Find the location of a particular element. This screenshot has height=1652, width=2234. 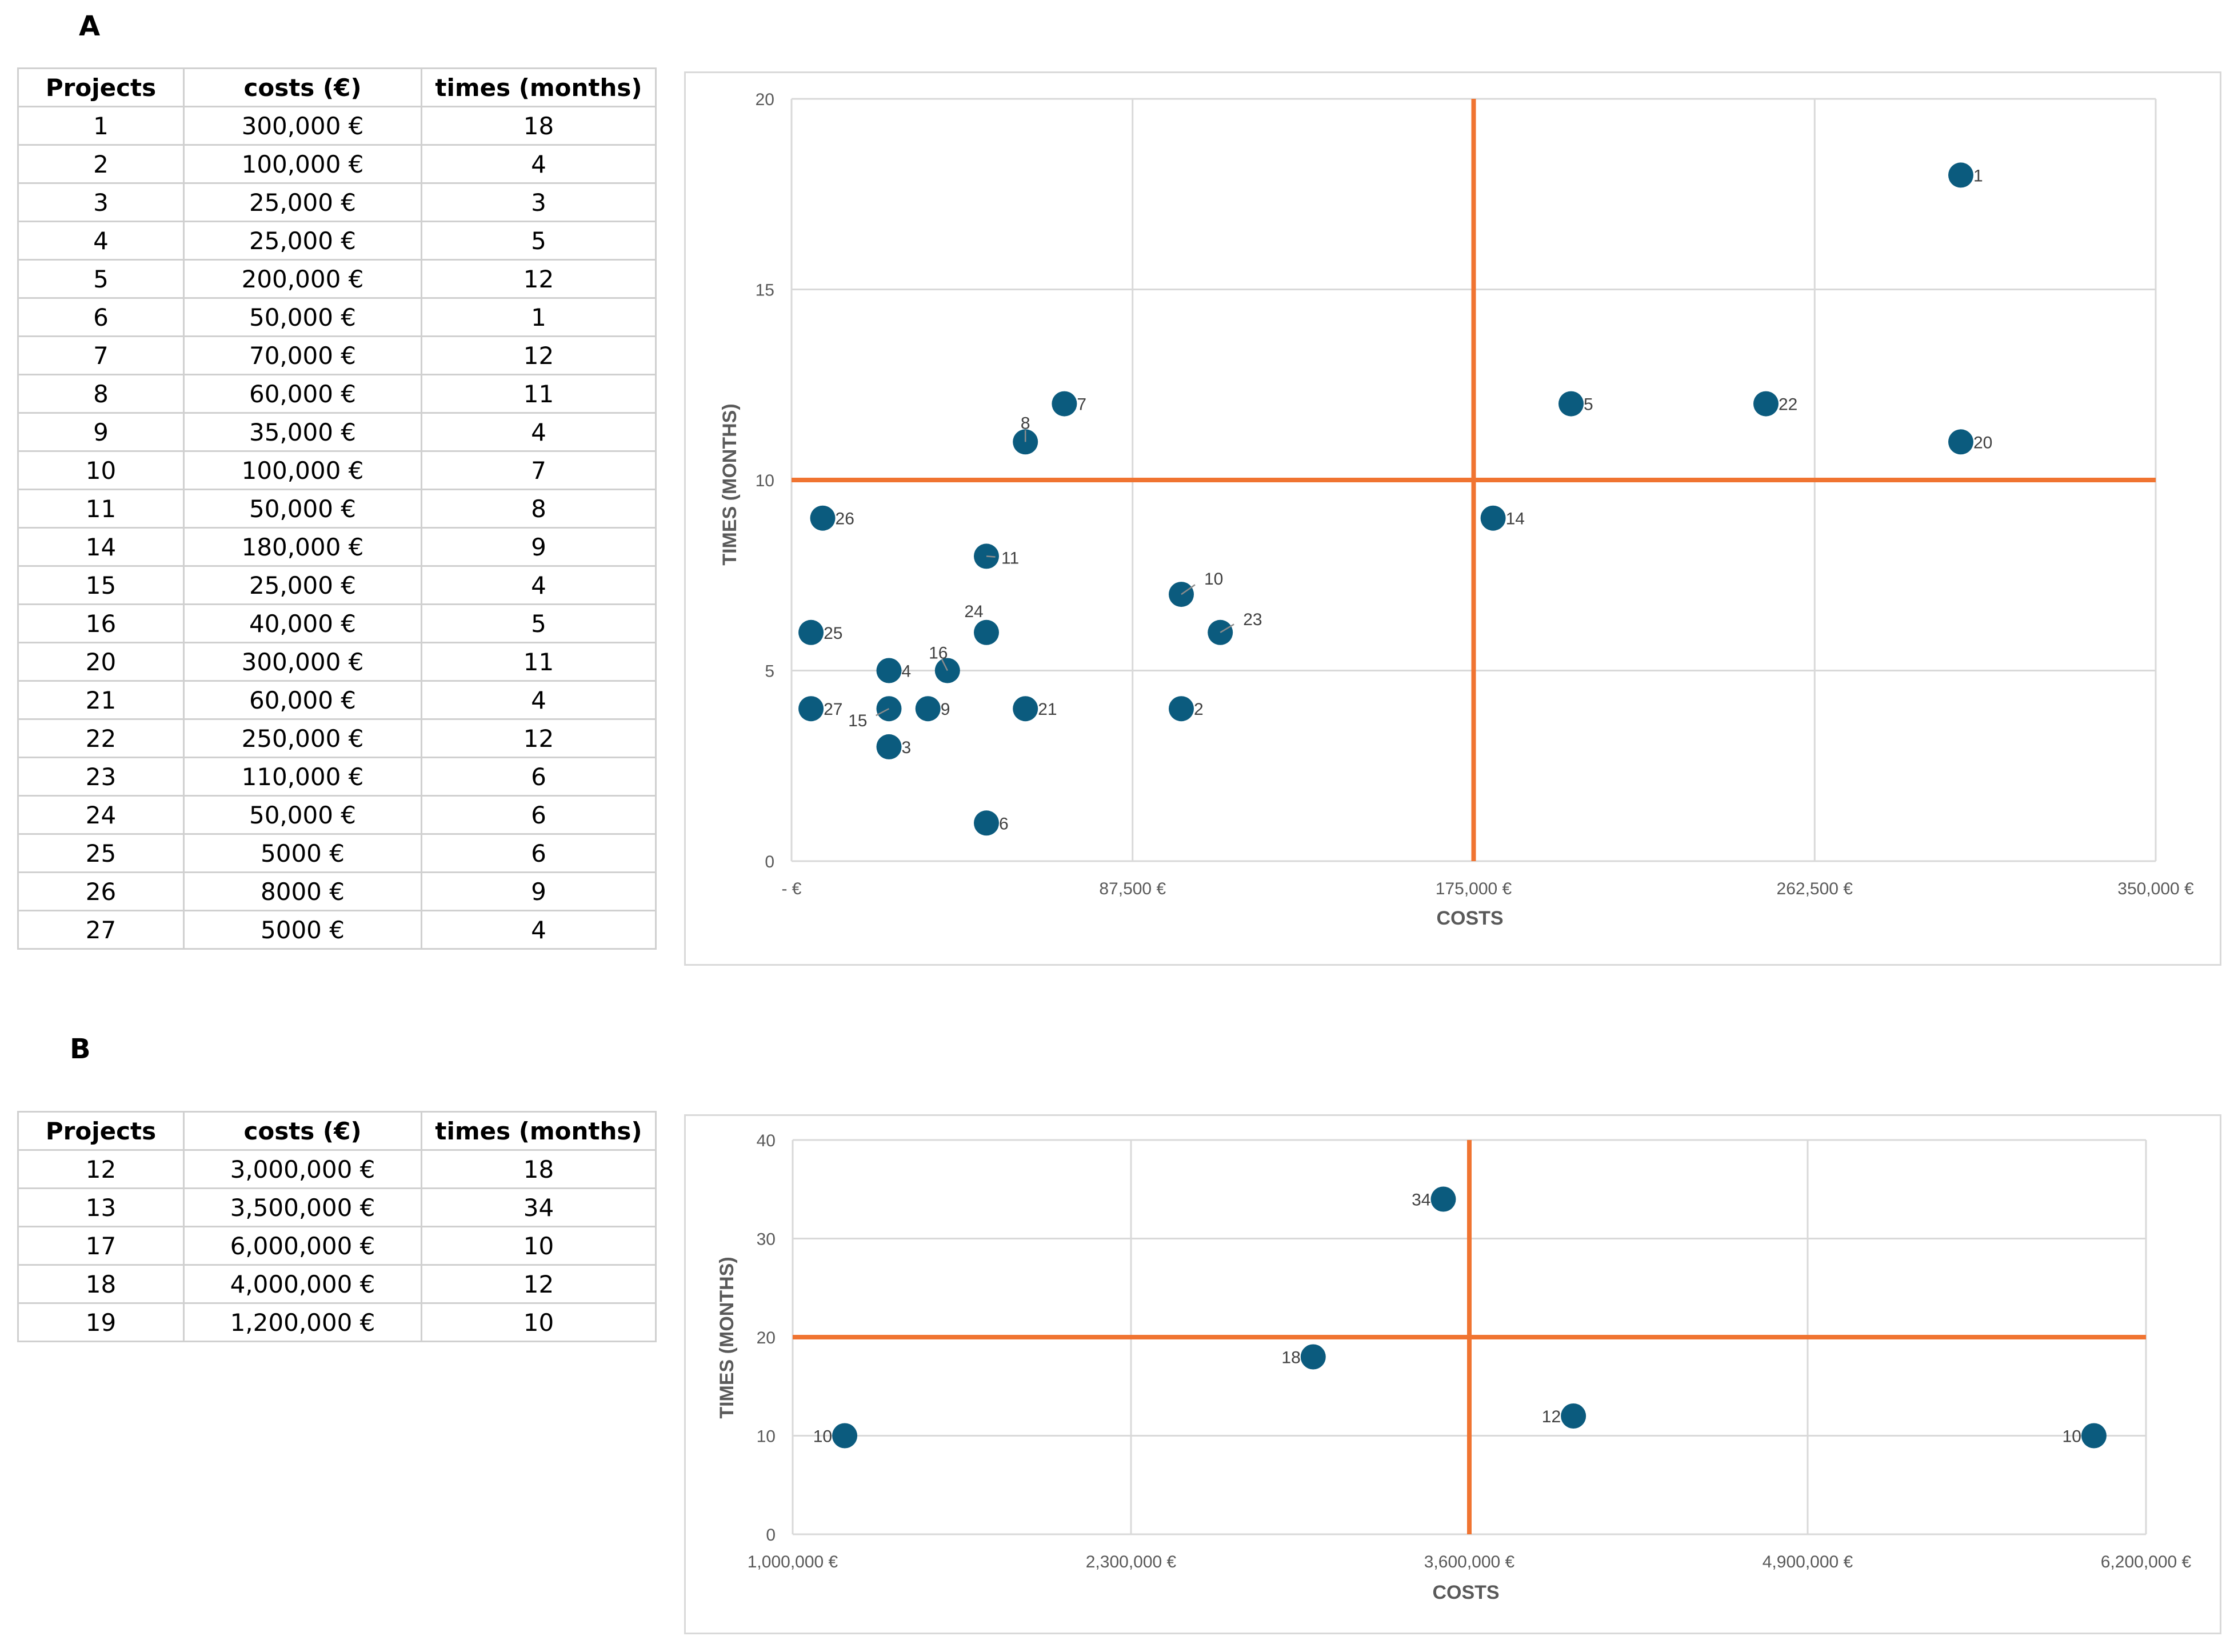

panel-b-label: B is located at coordinates (80, 1049).